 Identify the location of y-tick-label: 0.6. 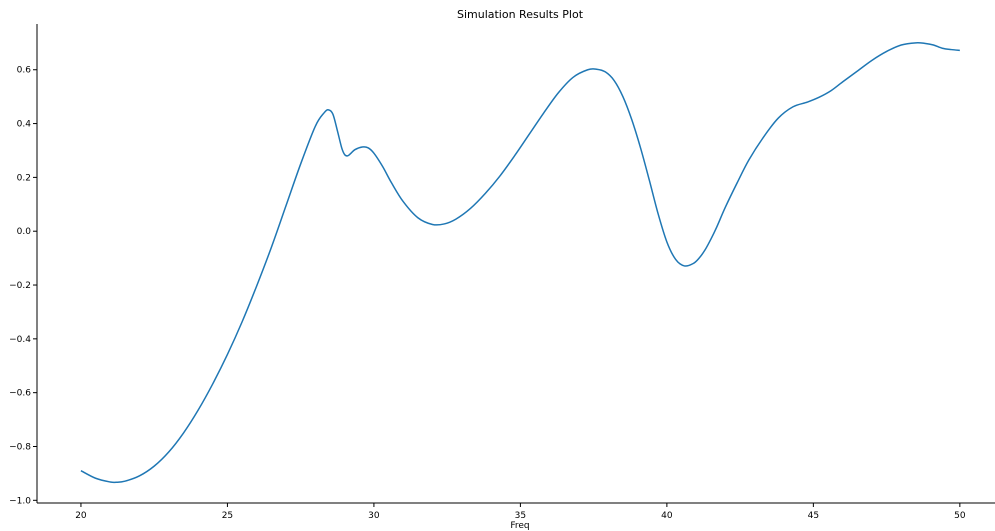
(24, 71).